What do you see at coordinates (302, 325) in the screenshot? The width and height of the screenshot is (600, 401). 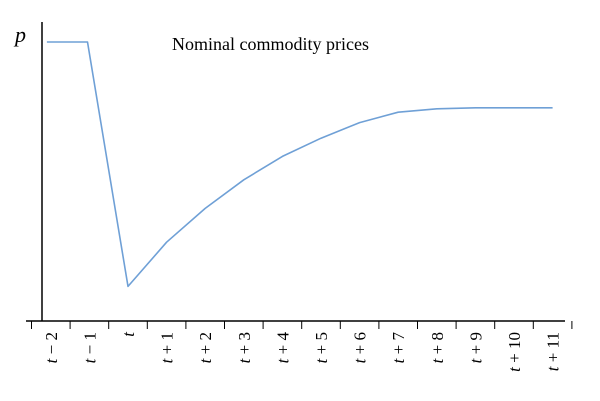 I see `x-axis-ticks` at bounding box center [302, 325].